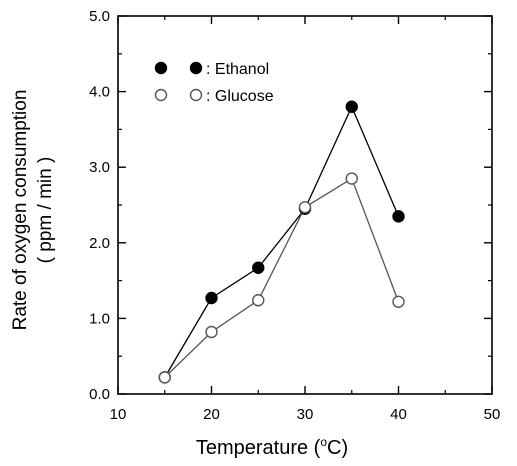 Image resolution: width=517 pixels, height=466 pixels. What do you see at coordinates (237, 69) in the screenshot?
I see `legend-ethanol-label: : Ethanol` at bounding box center [237, 69].